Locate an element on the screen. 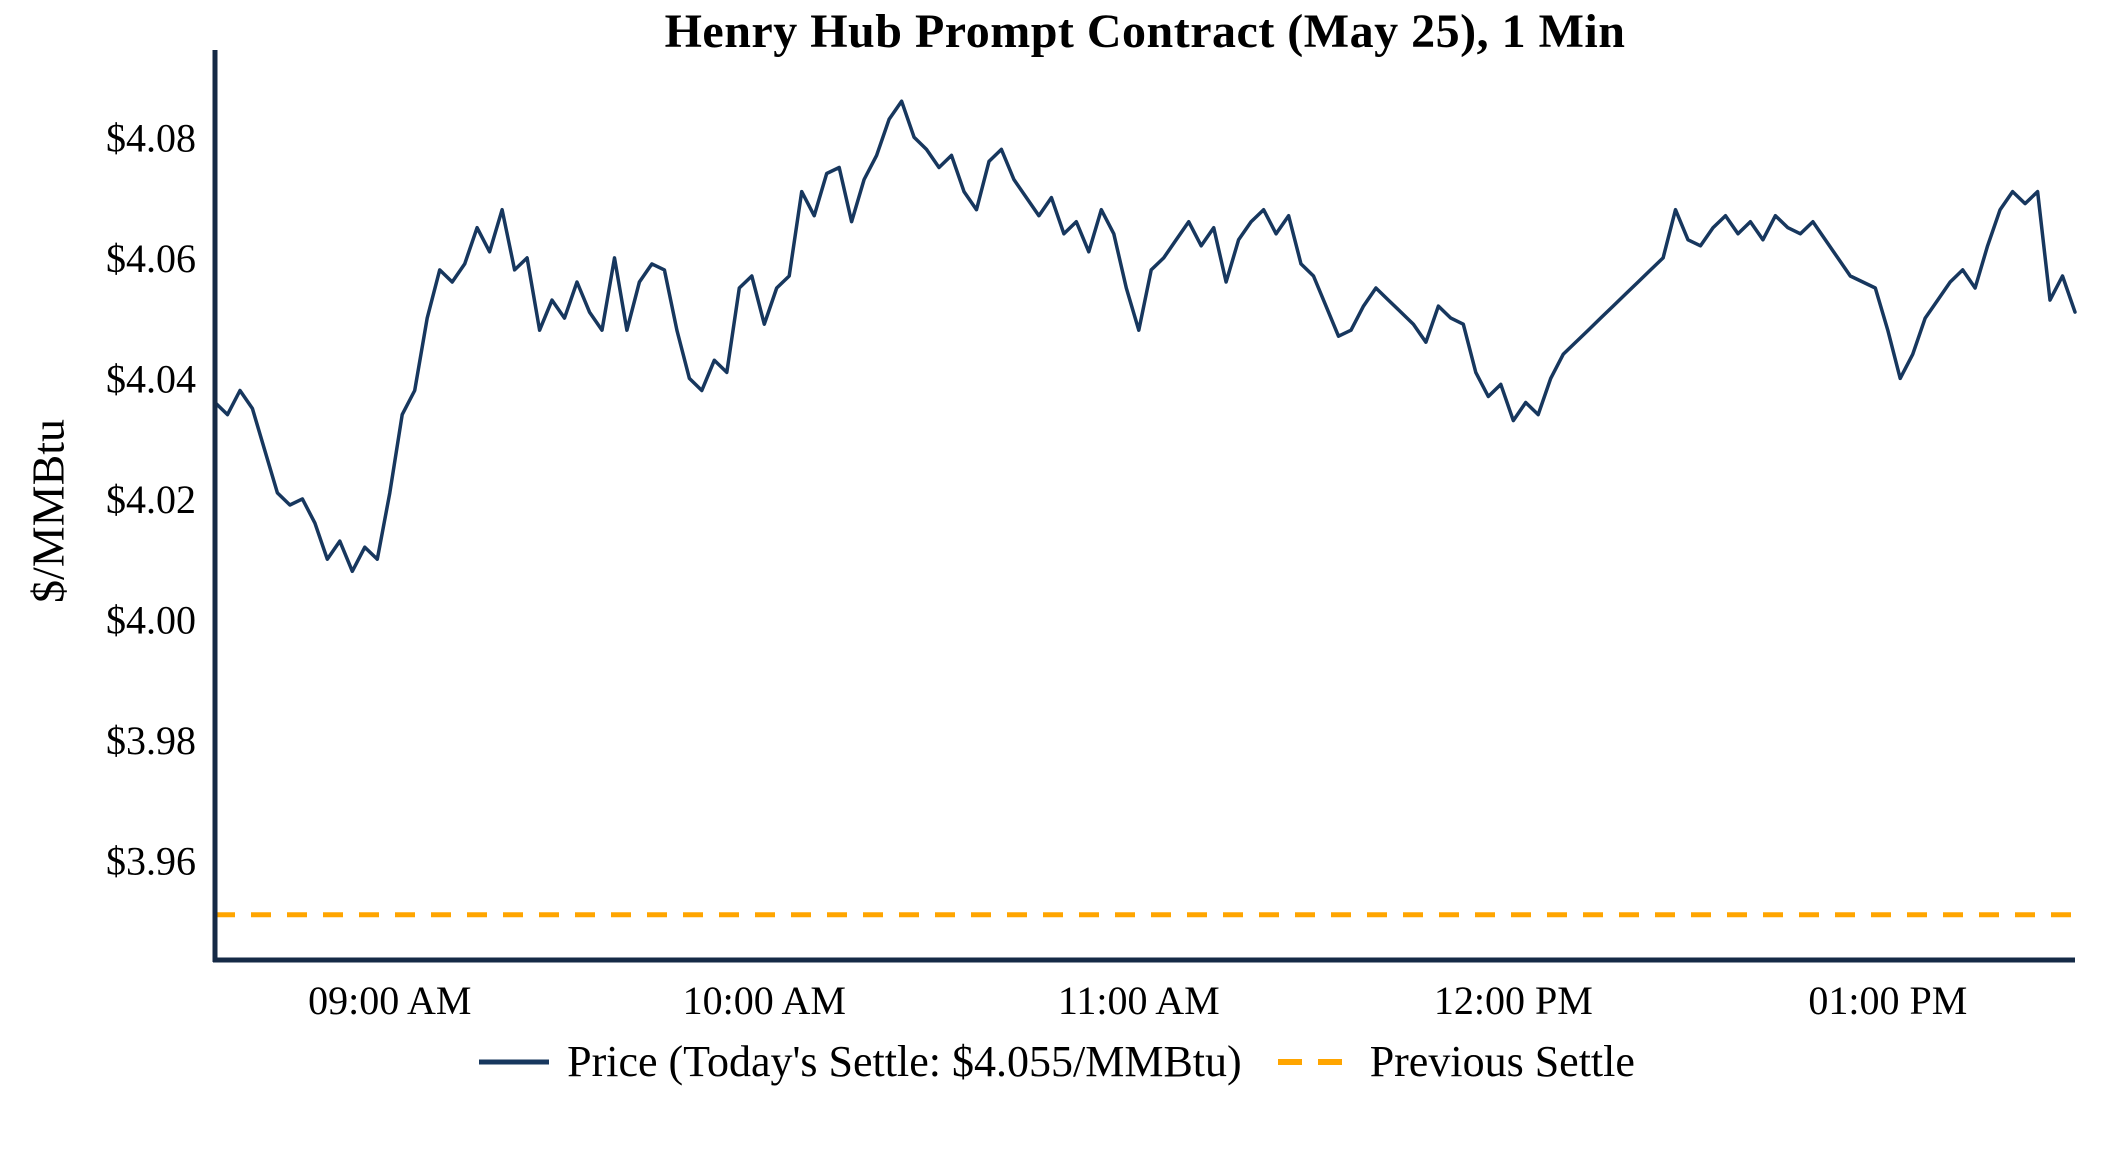  y-tick-labels: $3.96 $3.98 $4.00 $4.02 $4.04 $4.06 $4.08 is located at coordinates (151, 499).